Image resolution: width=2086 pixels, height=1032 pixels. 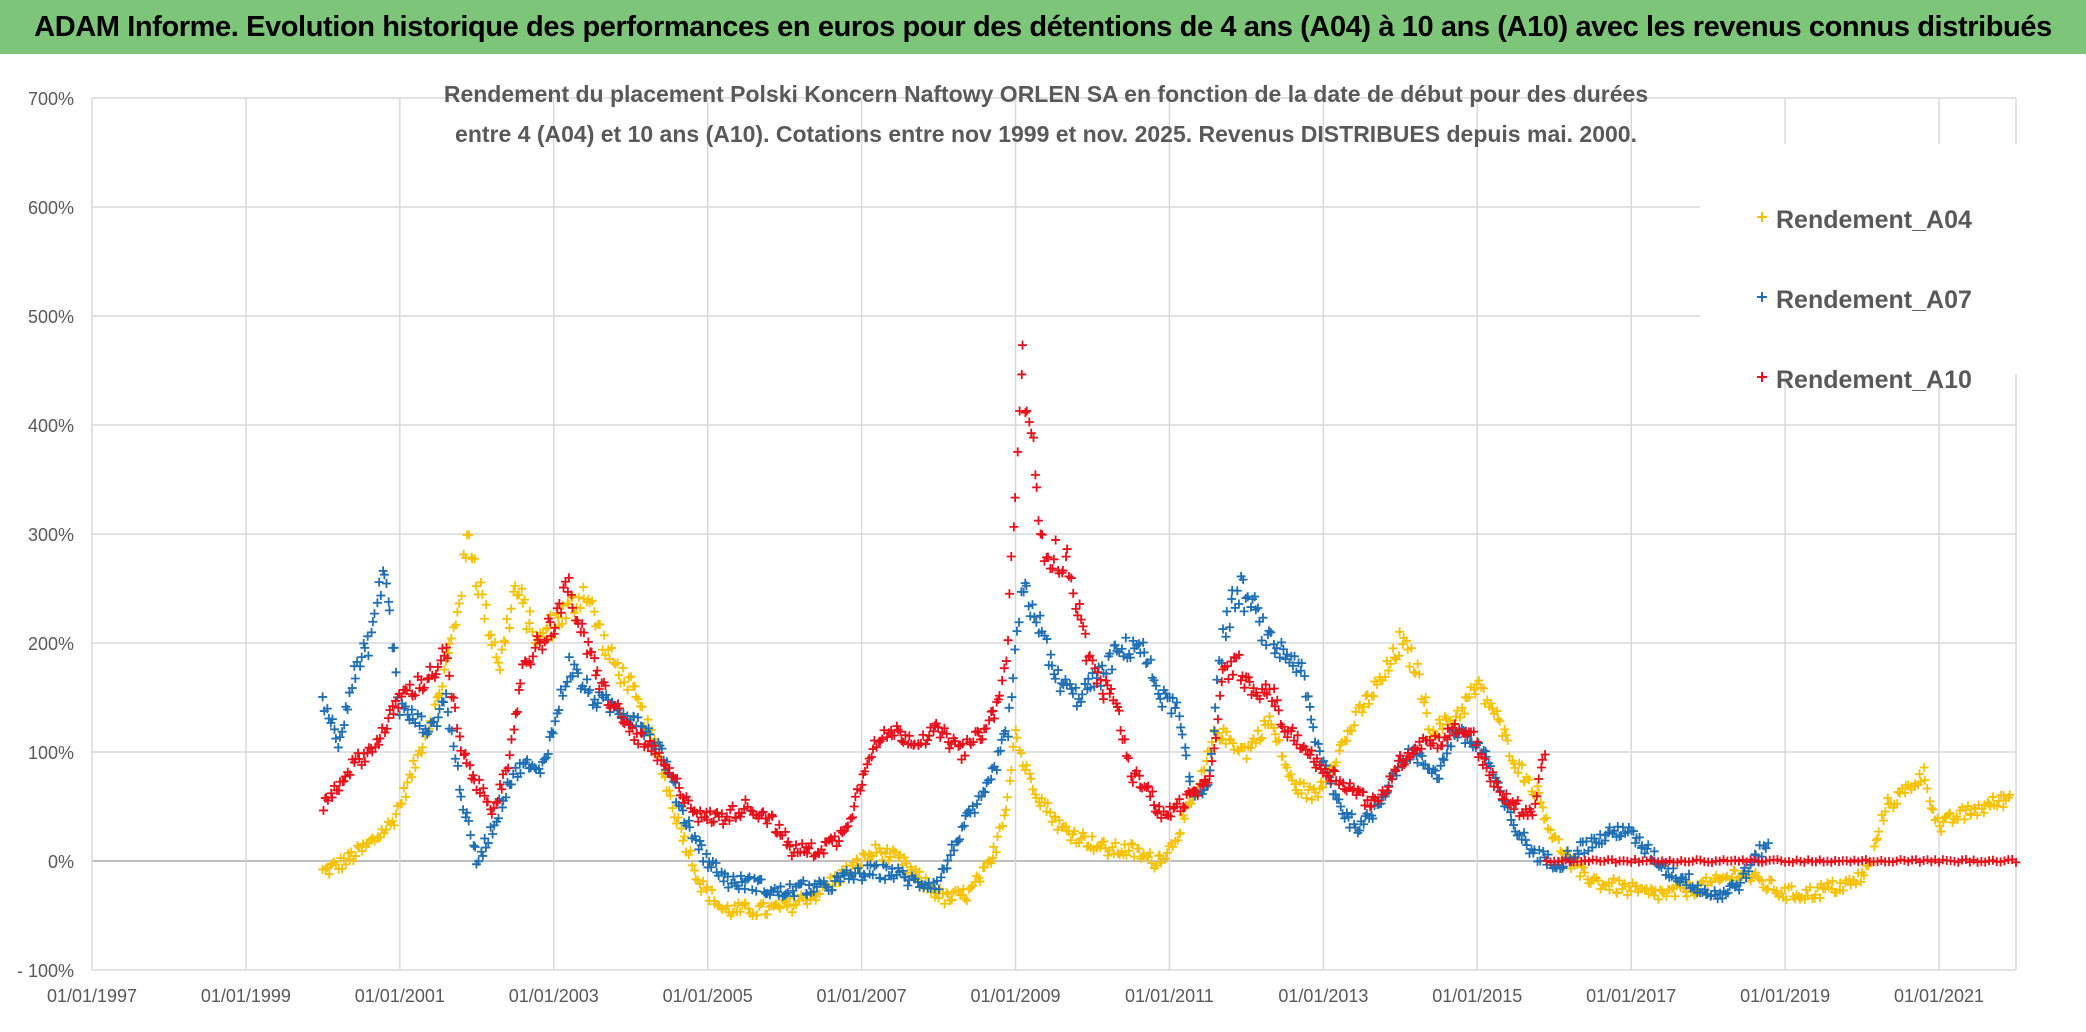 I want to click on x-tick-label: 01/01/2009, so click(x=1015, y=996).